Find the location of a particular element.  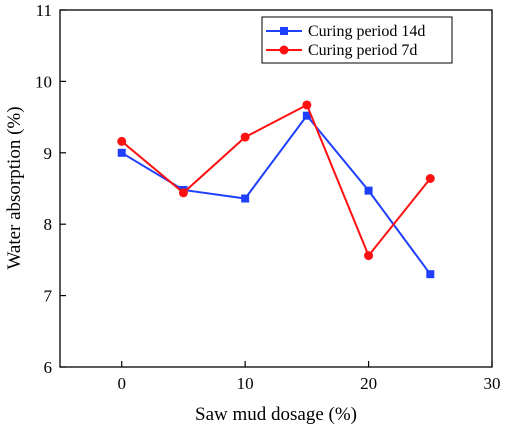

y-tick-label: 7 is located at coordinates (48, 296).